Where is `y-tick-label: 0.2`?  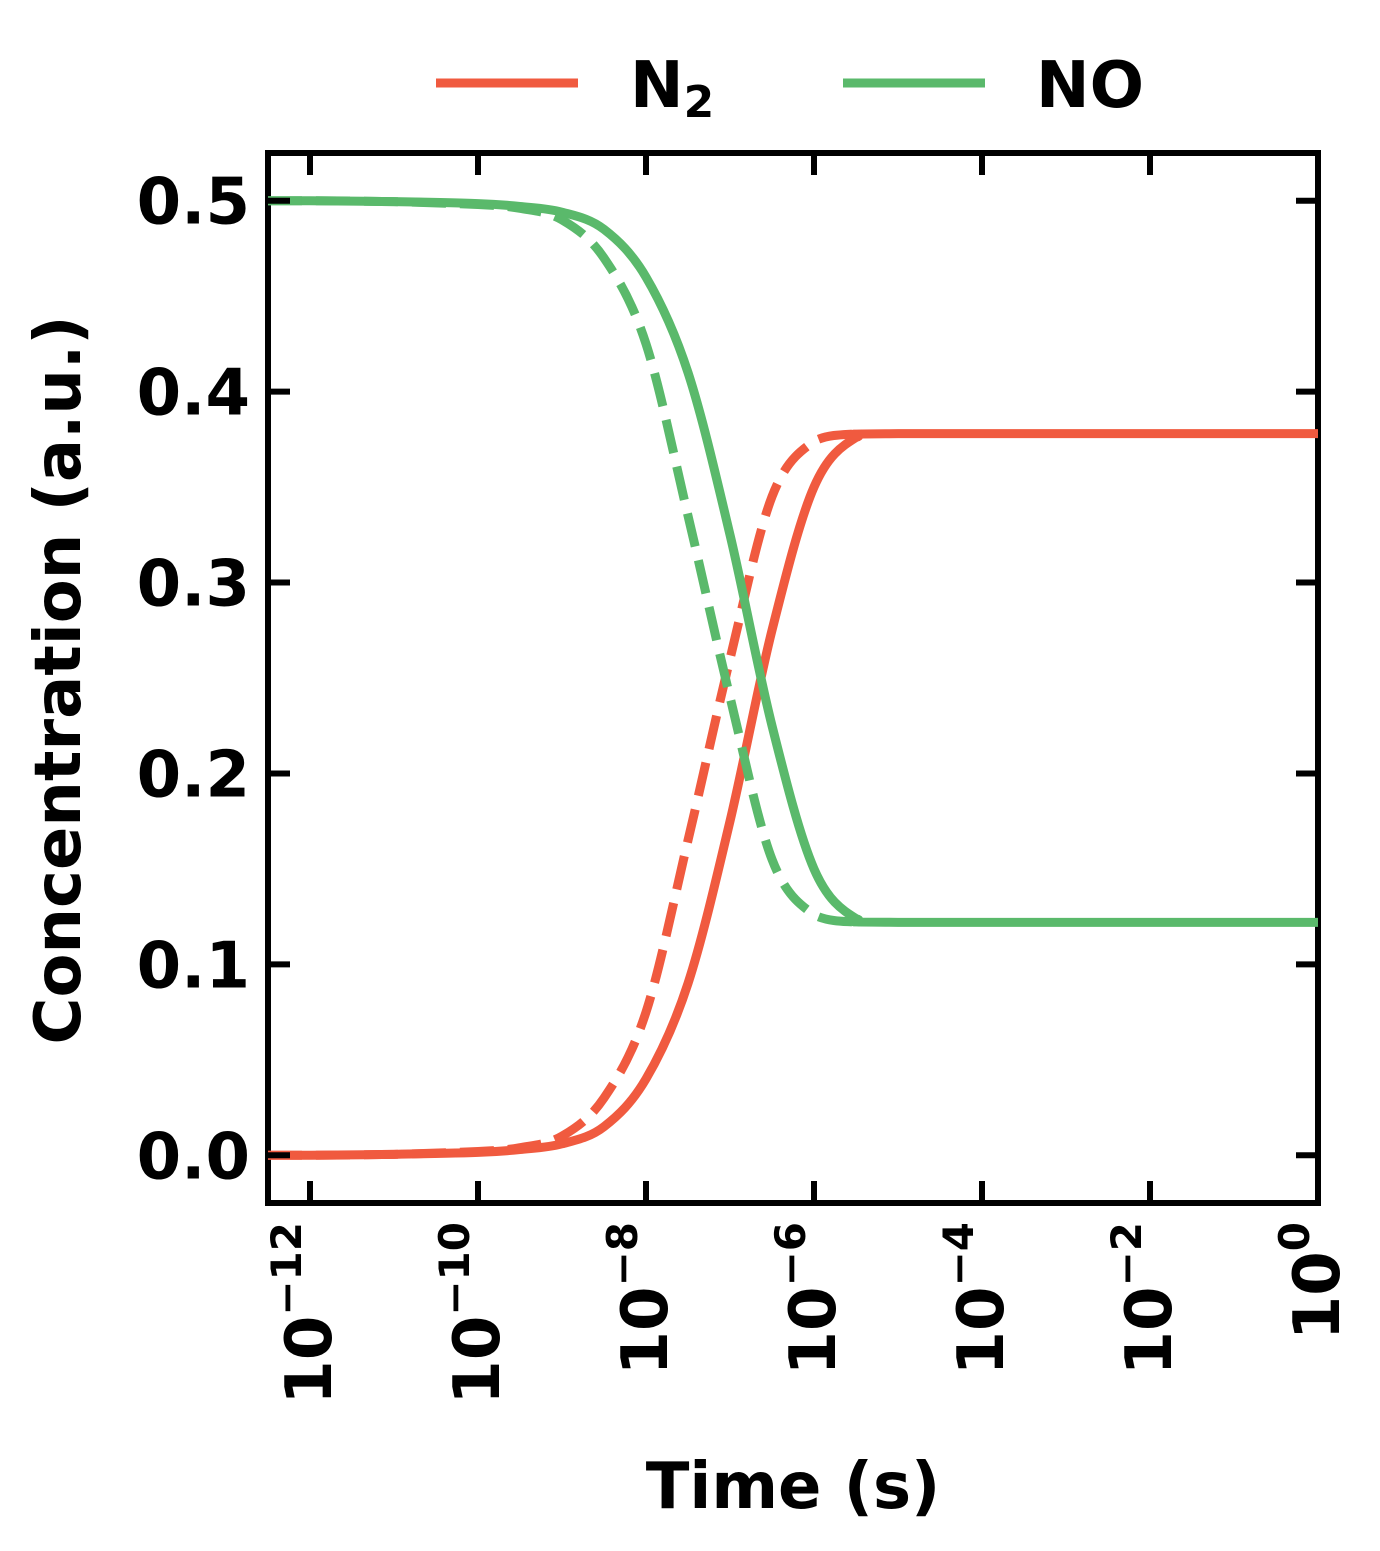
y-tick-label: 0.2 is located at coordinates (193, 775).